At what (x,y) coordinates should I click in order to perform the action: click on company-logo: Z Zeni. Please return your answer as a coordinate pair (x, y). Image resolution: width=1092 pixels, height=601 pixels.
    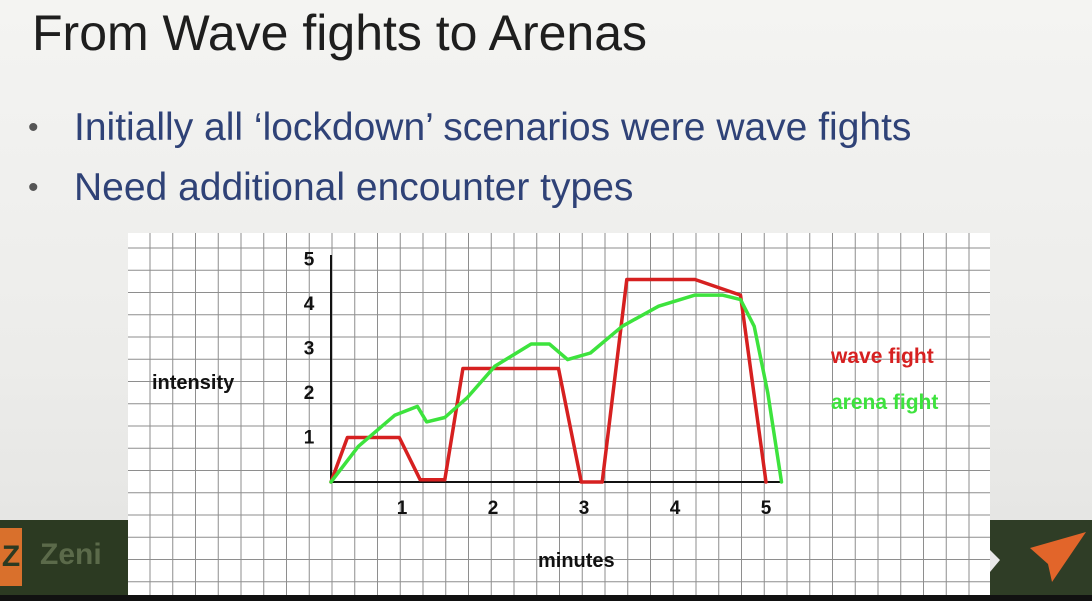
    Looking at the image, I should click on (64, 557).